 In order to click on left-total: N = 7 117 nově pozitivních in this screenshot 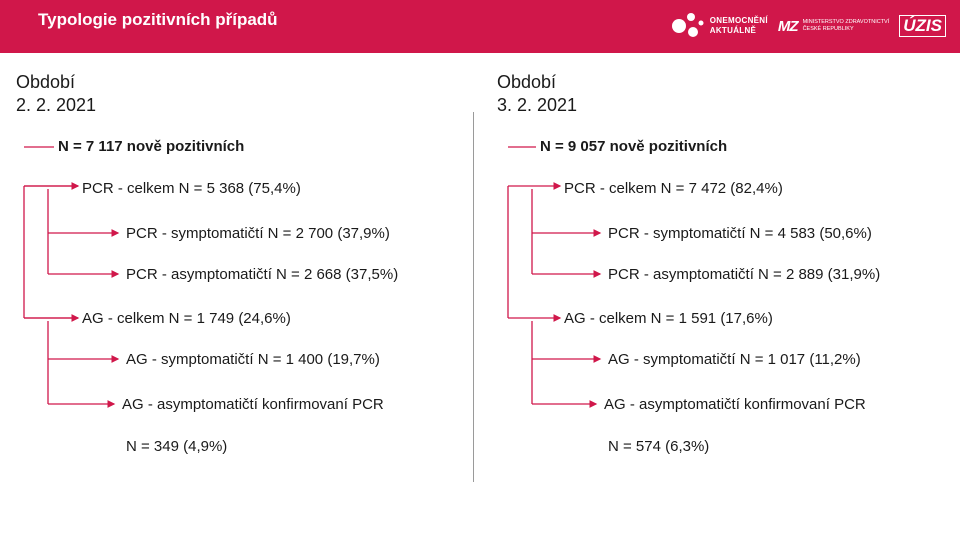, I will do `click(151, 146)`.